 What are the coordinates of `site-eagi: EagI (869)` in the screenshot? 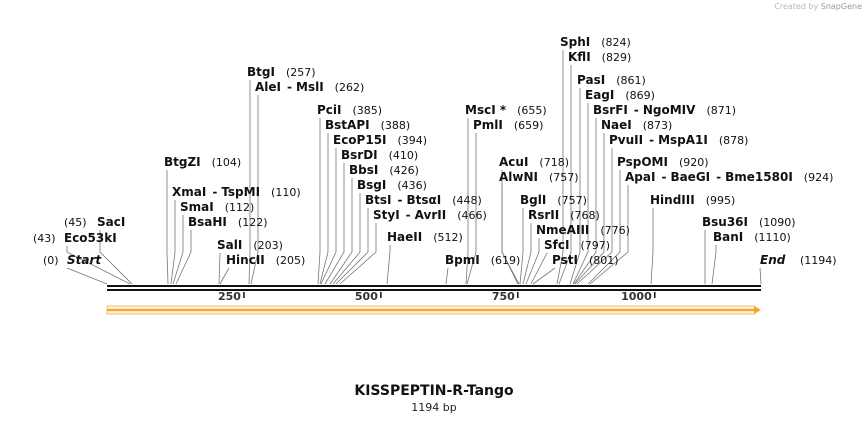 It's located at (620, 95).